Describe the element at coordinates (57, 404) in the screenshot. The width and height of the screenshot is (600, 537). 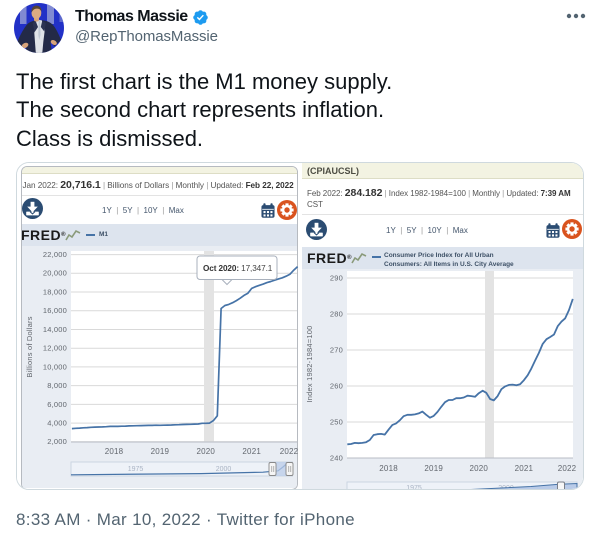
I see `svg-text: 6,000` at that location.